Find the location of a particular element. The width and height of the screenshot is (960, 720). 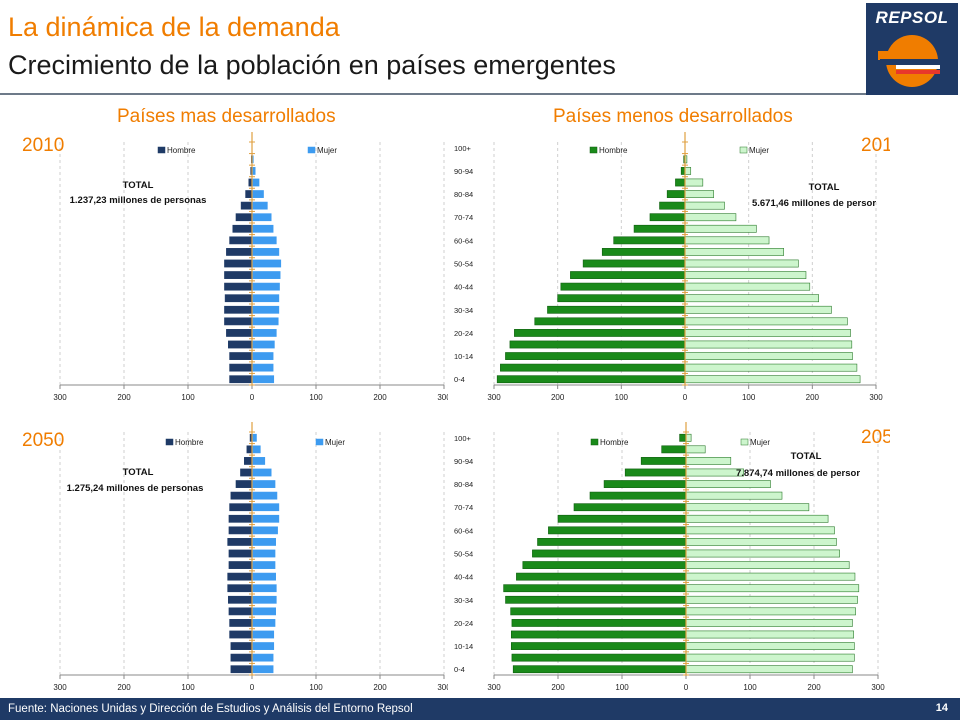

category-label: 100+ is located at coordinates (463, 148).